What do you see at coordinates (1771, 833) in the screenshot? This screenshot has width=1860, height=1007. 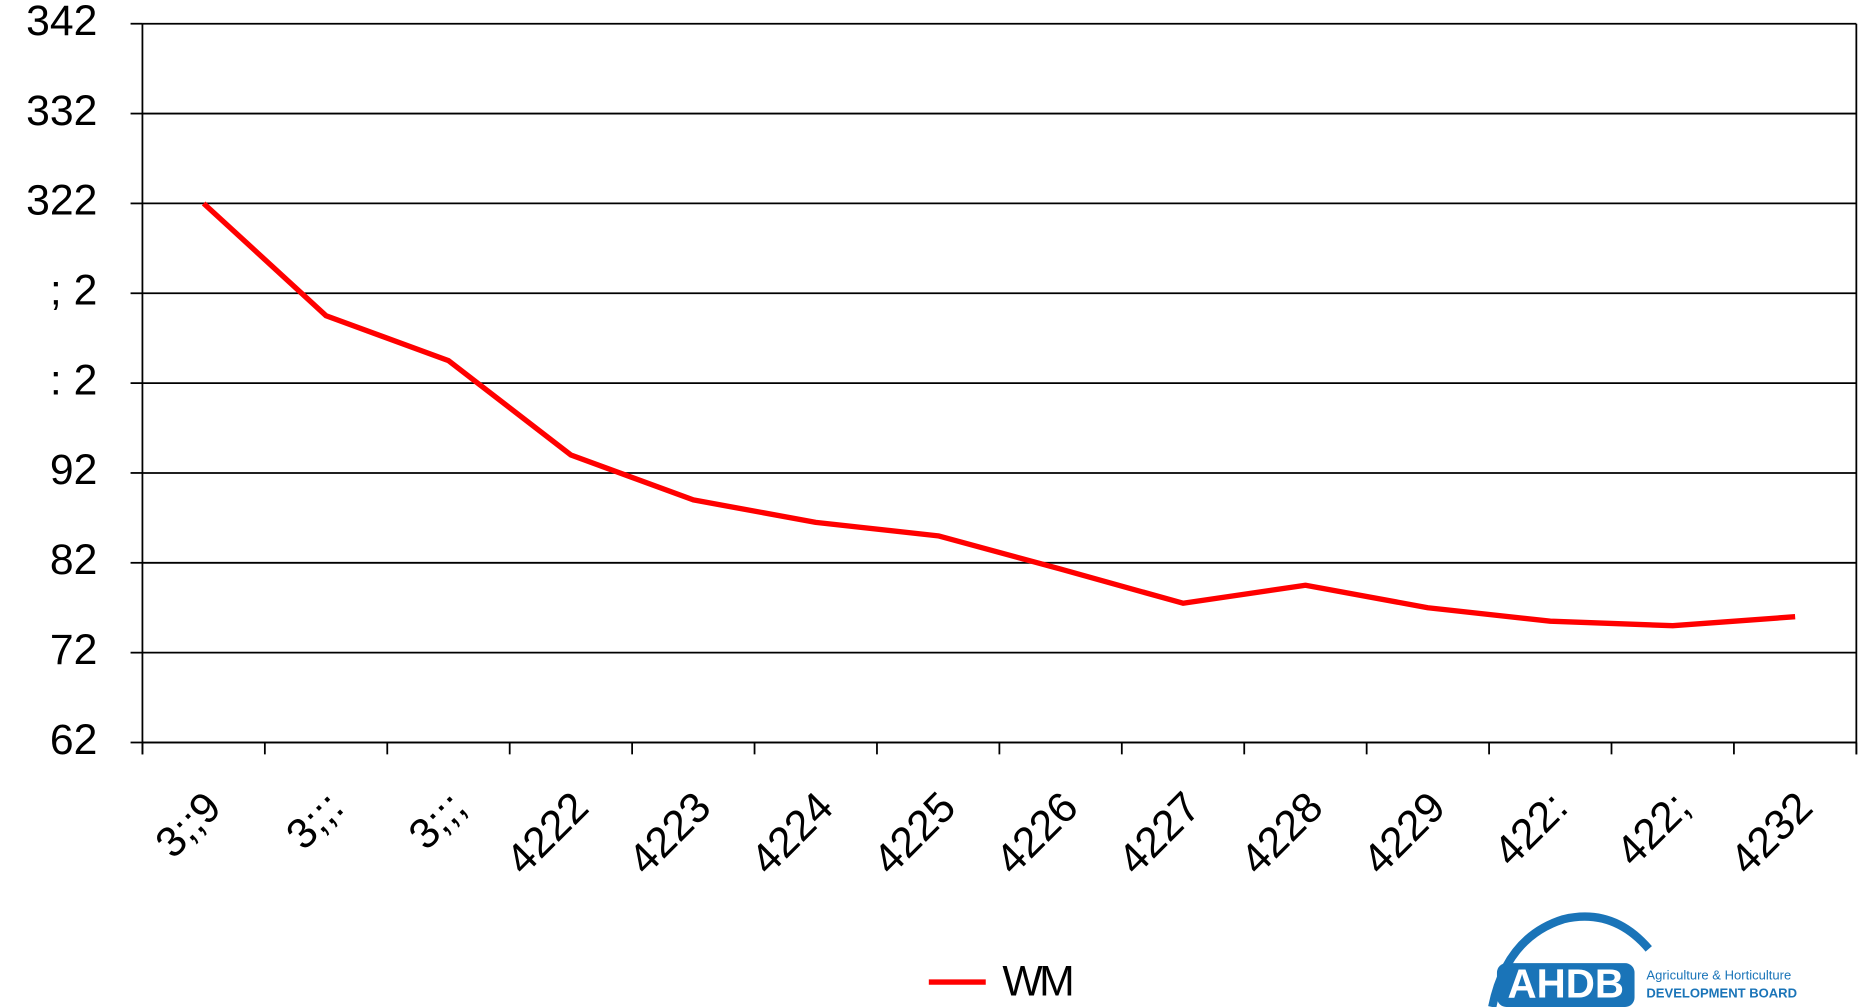 I see `x-tick-label: 4232` at bounding box center [1771, 833].